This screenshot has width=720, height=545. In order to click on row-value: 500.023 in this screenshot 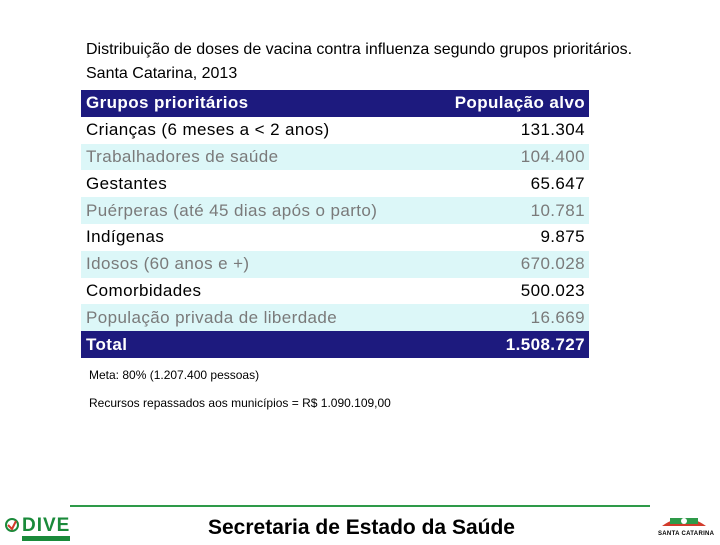, I will do `click(552, 290)`.